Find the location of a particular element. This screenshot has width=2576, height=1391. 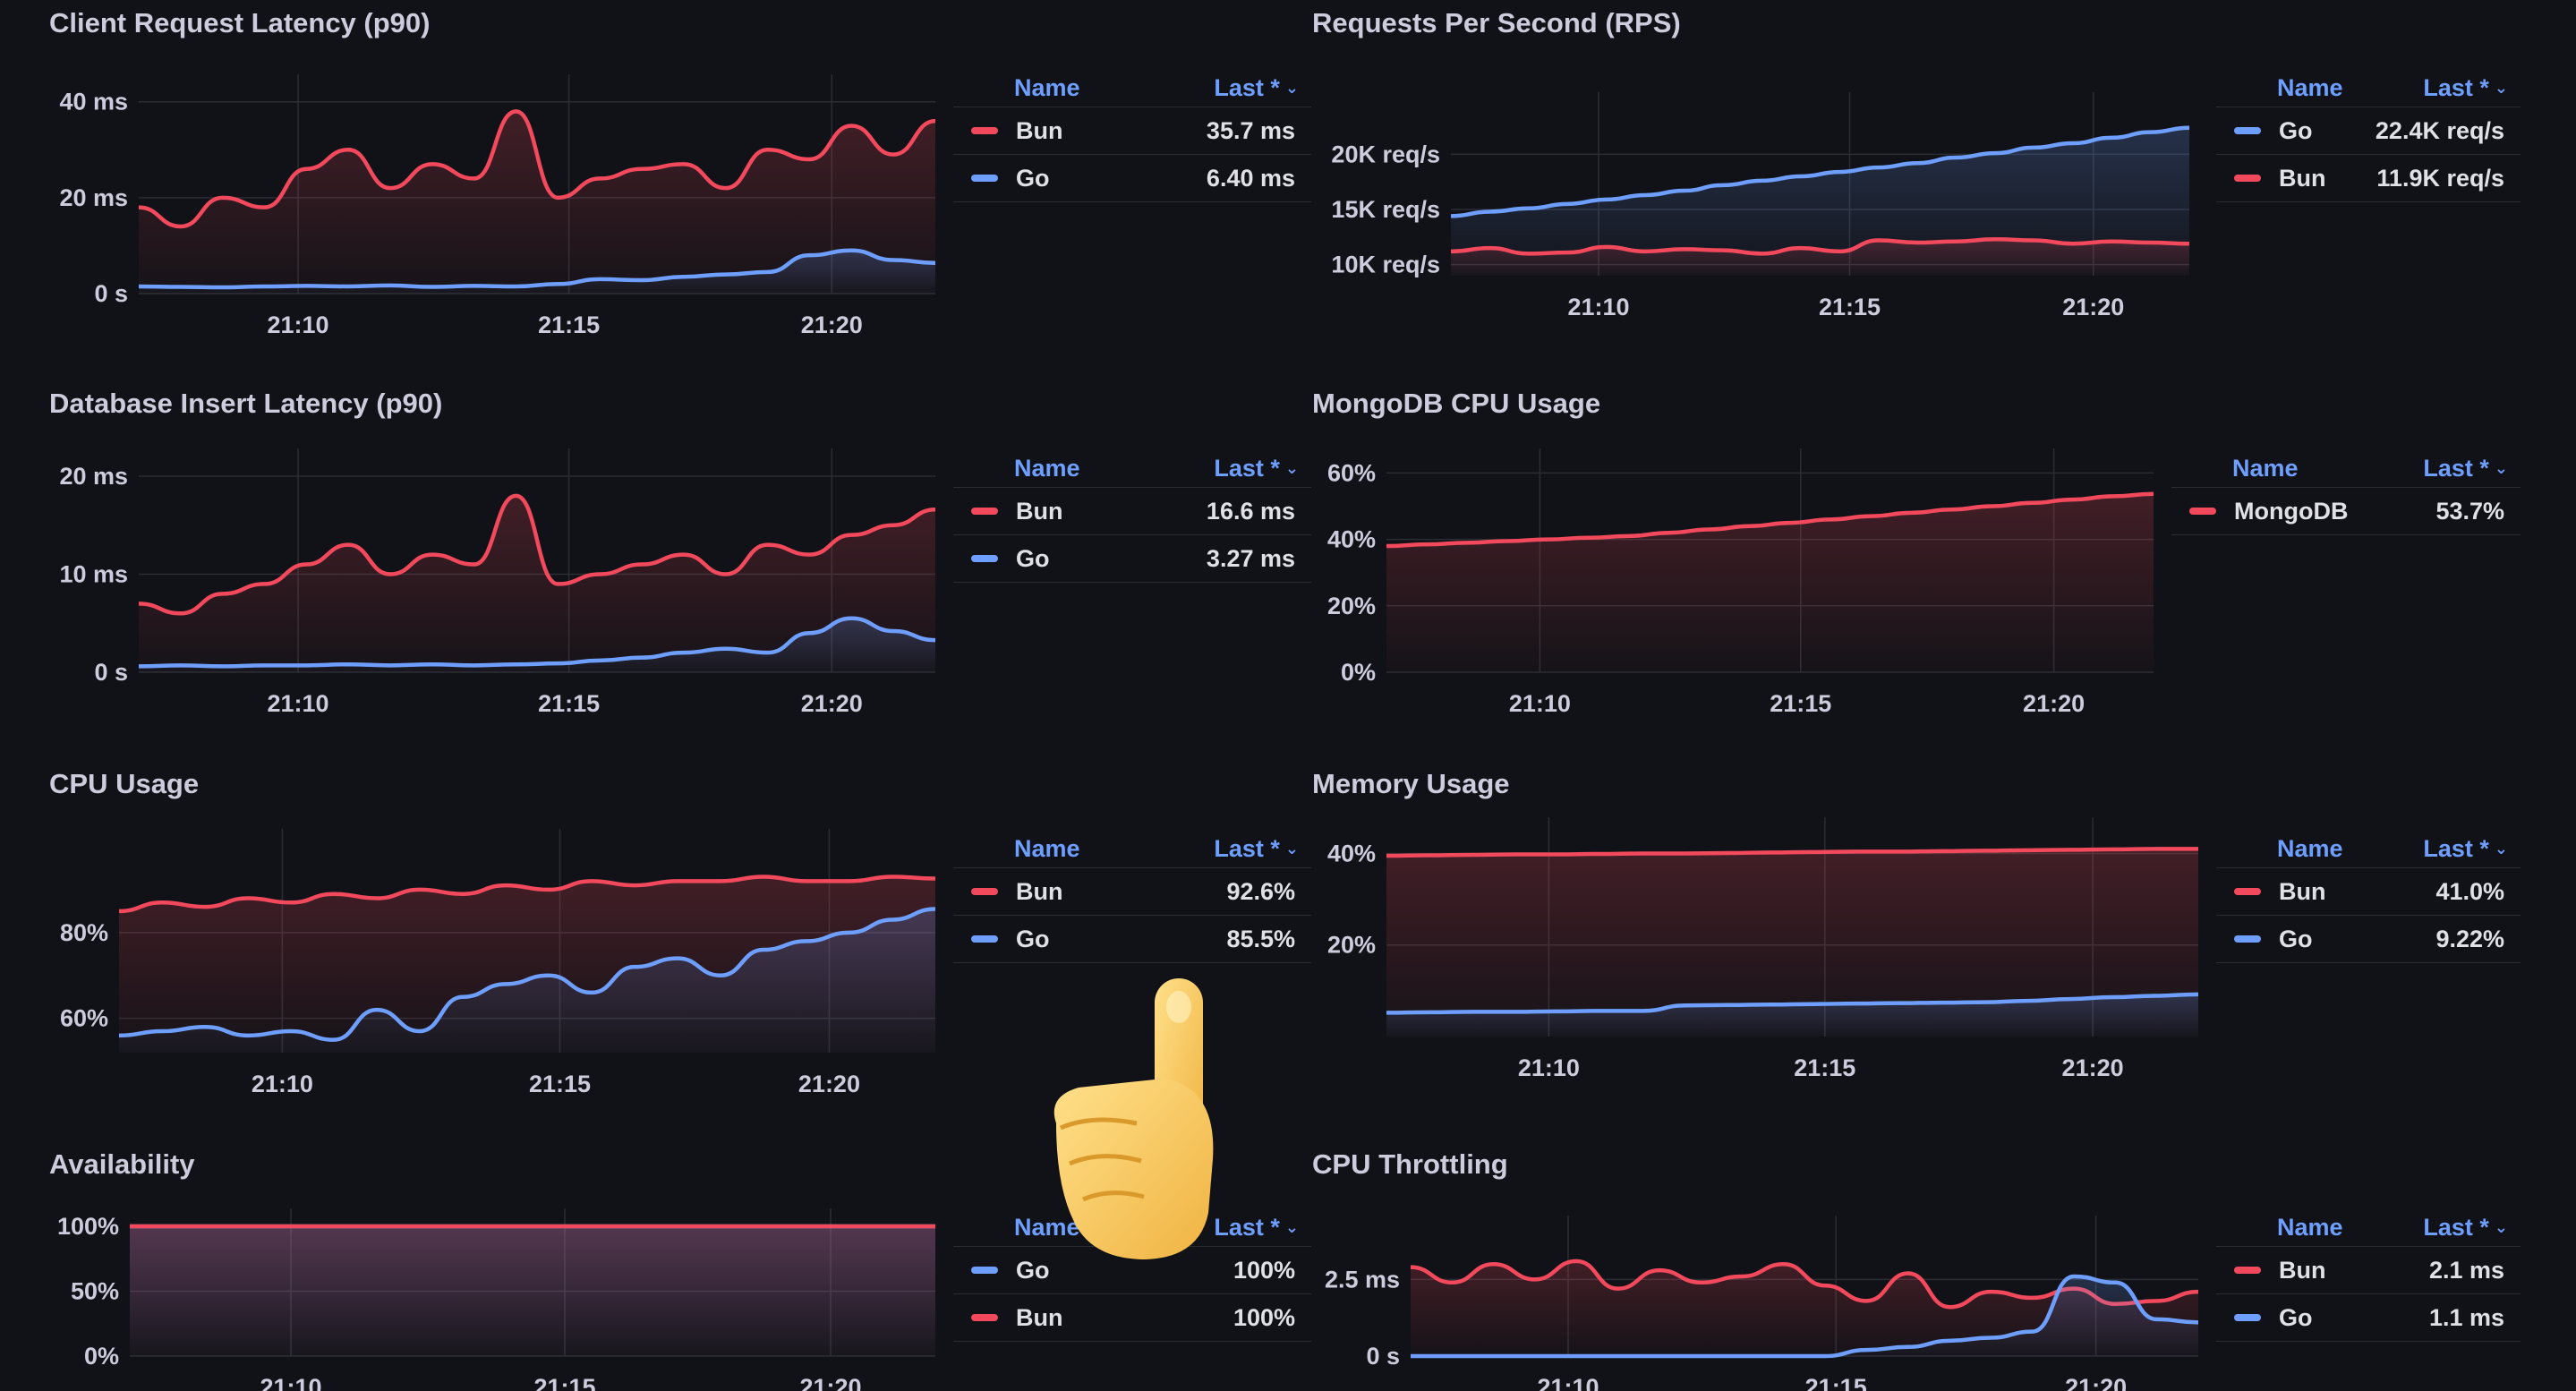

legend-last-value: 16.6 ms is located at coordinates (1250, 511).